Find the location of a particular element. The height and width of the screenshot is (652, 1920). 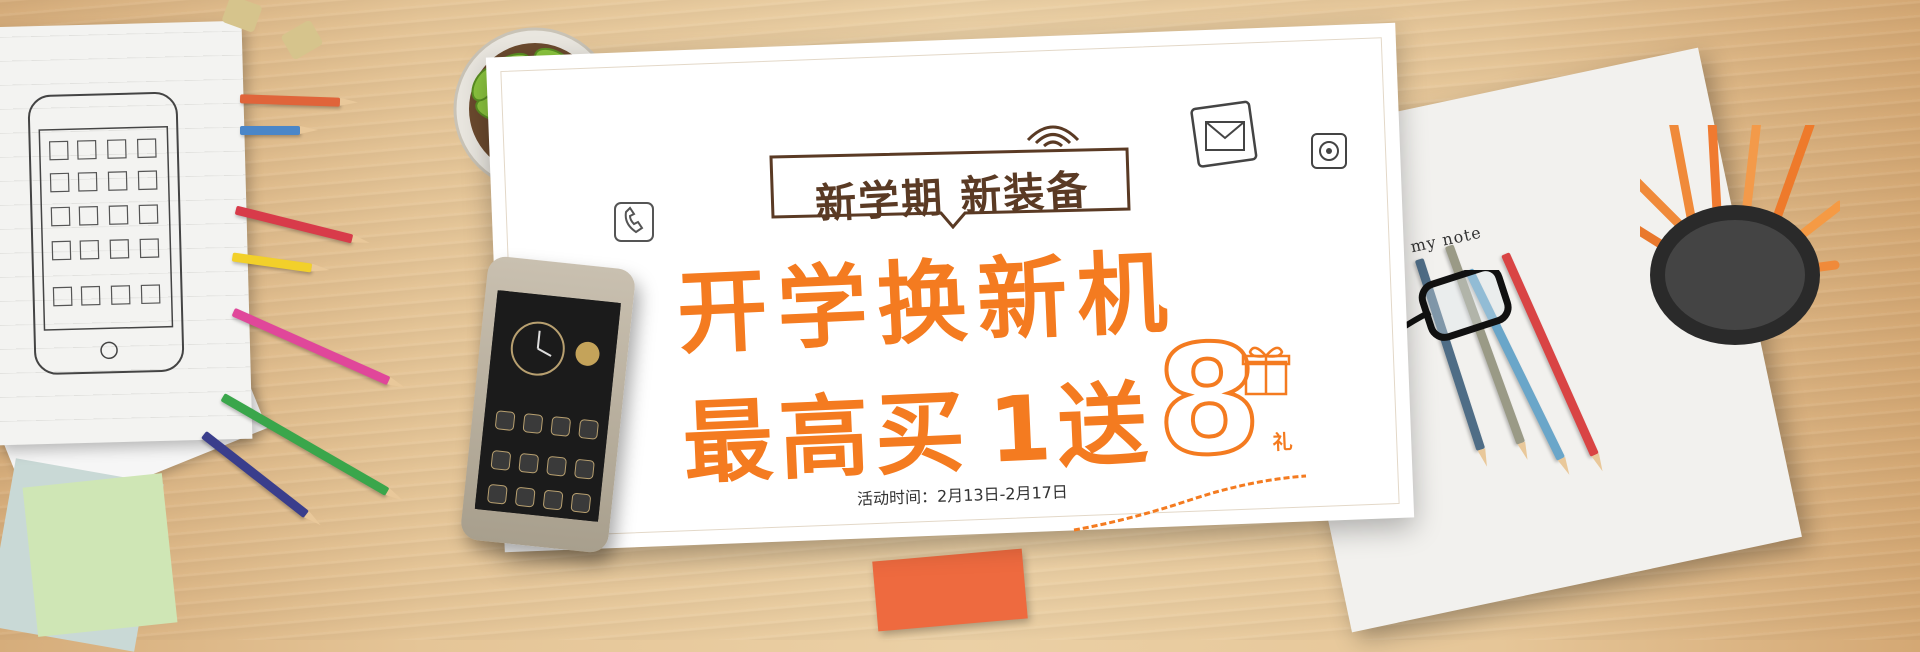

phone-screen is located at coordinates (548, 406).